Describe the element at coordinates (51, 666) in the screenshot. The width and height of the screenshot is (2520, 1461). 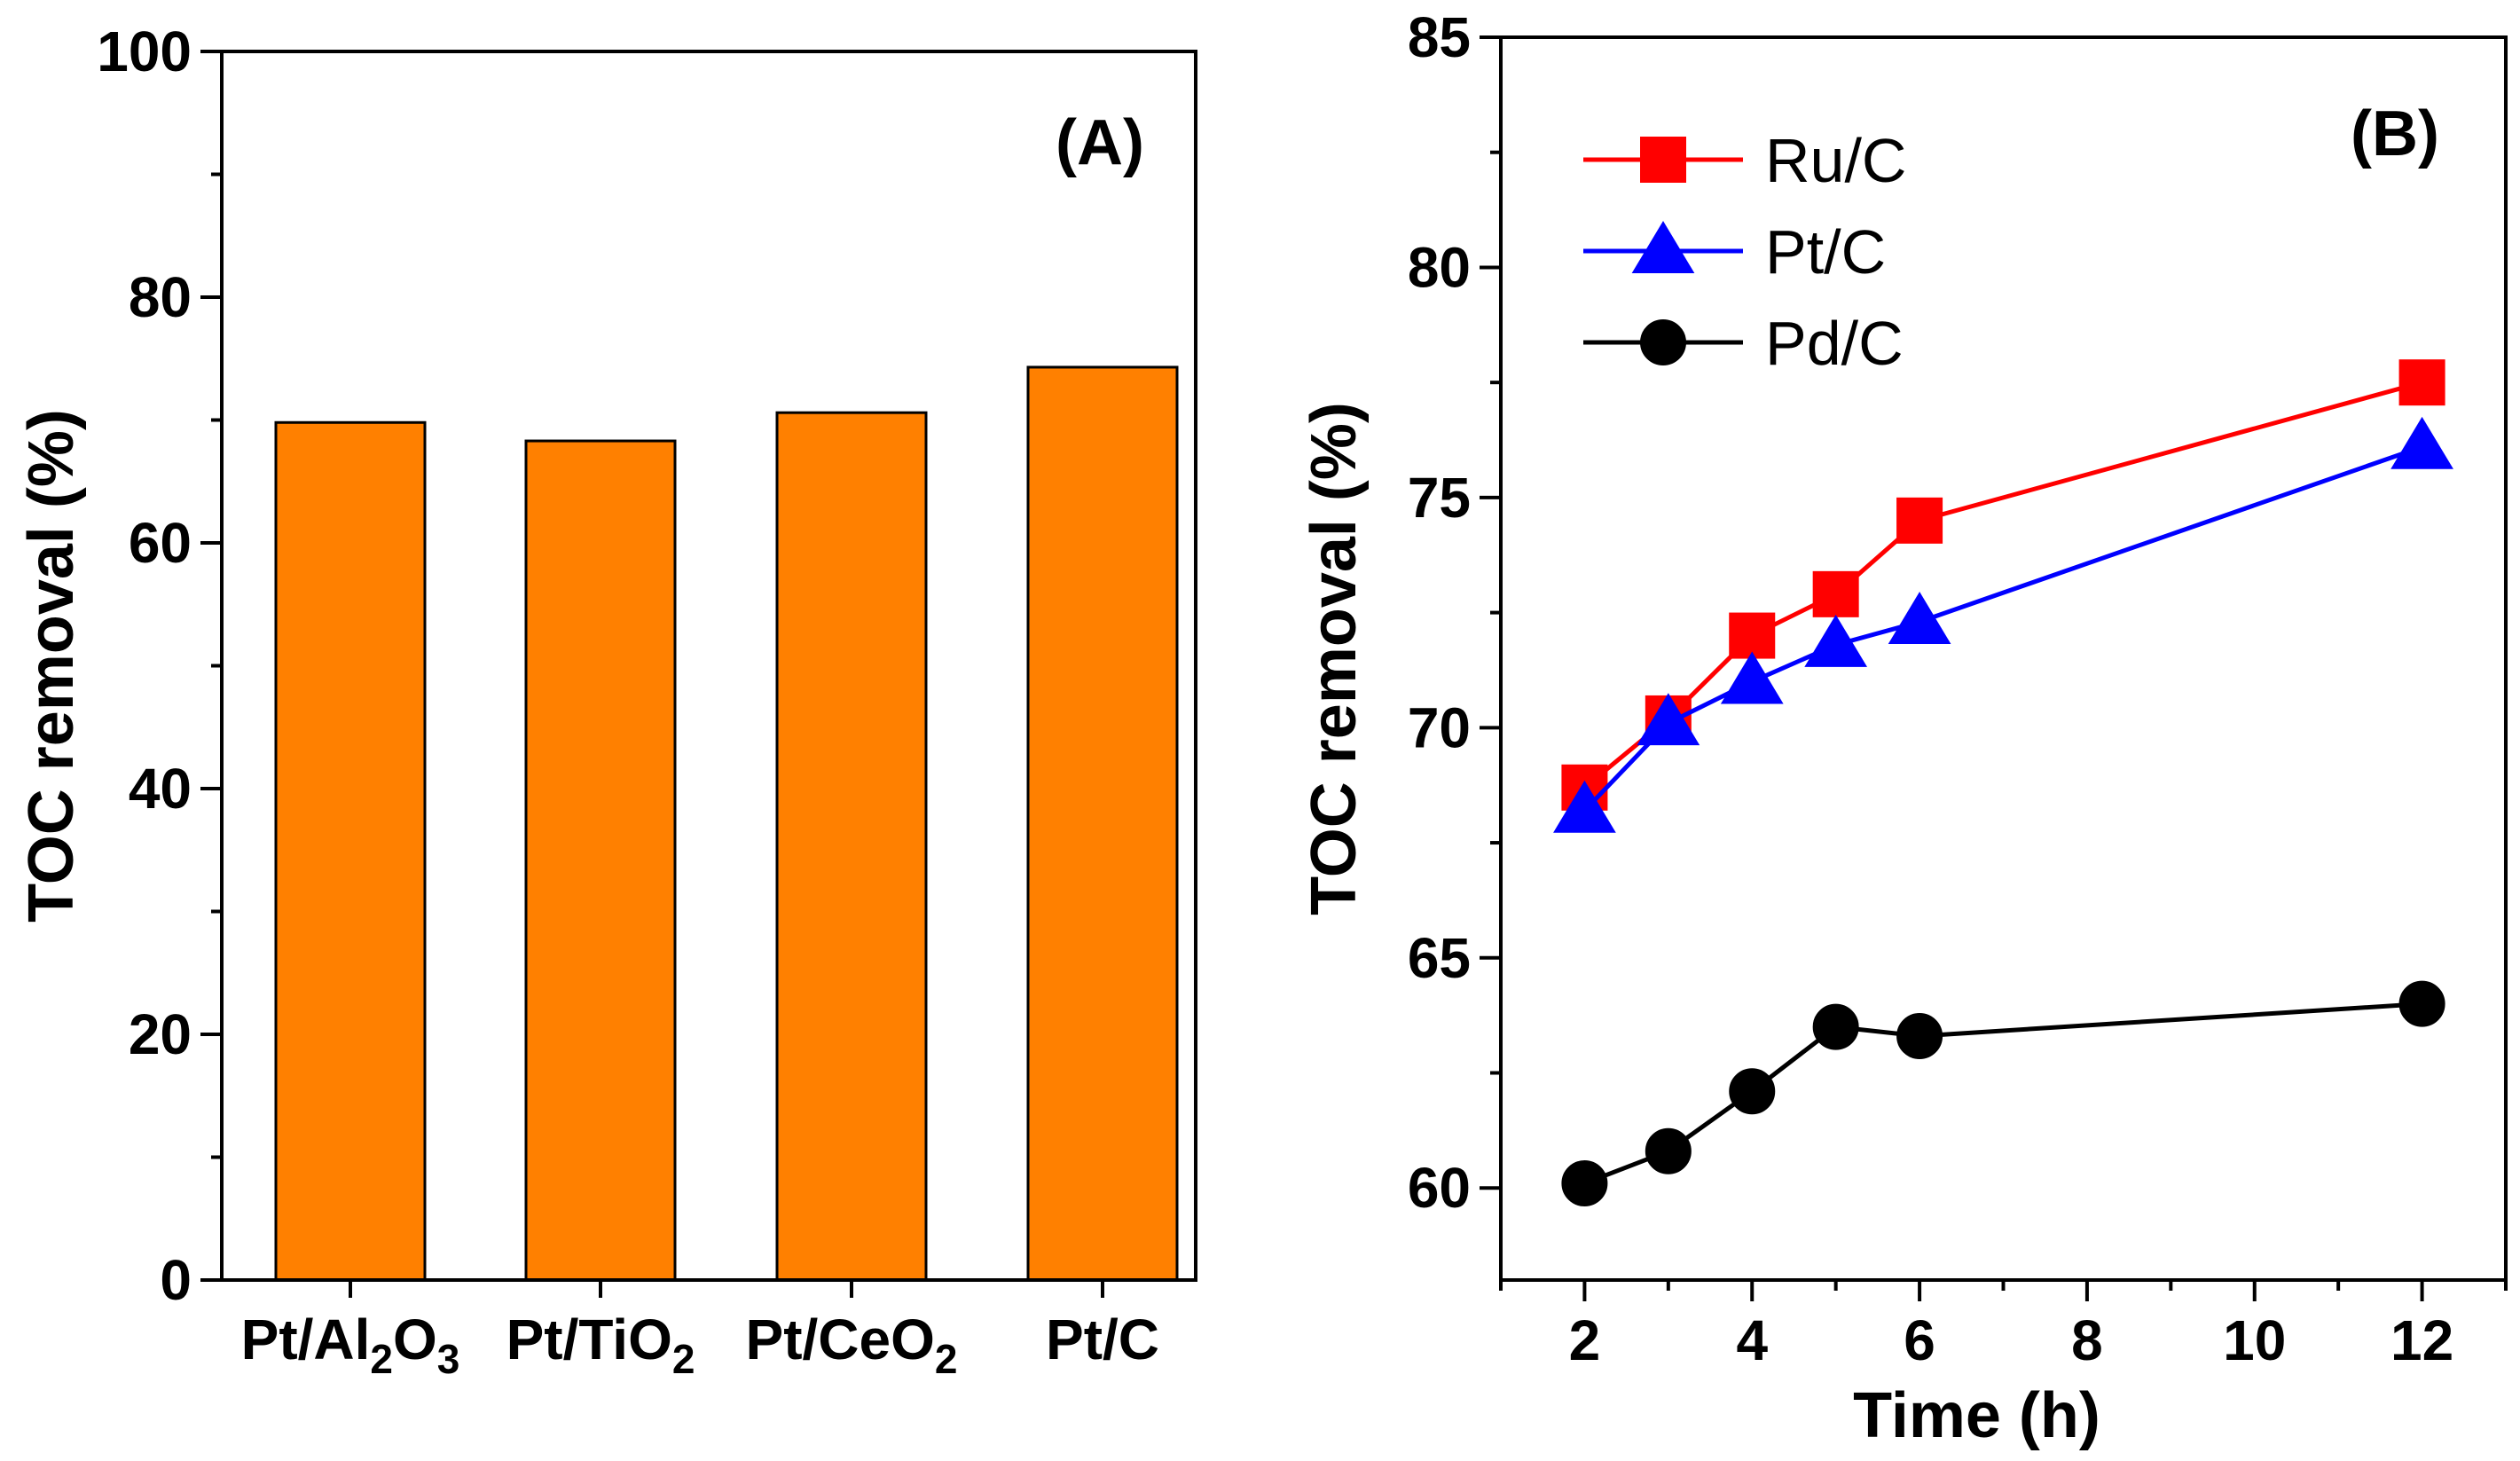
I see `y-axis-title-a: TOC removal (%)` at that location.